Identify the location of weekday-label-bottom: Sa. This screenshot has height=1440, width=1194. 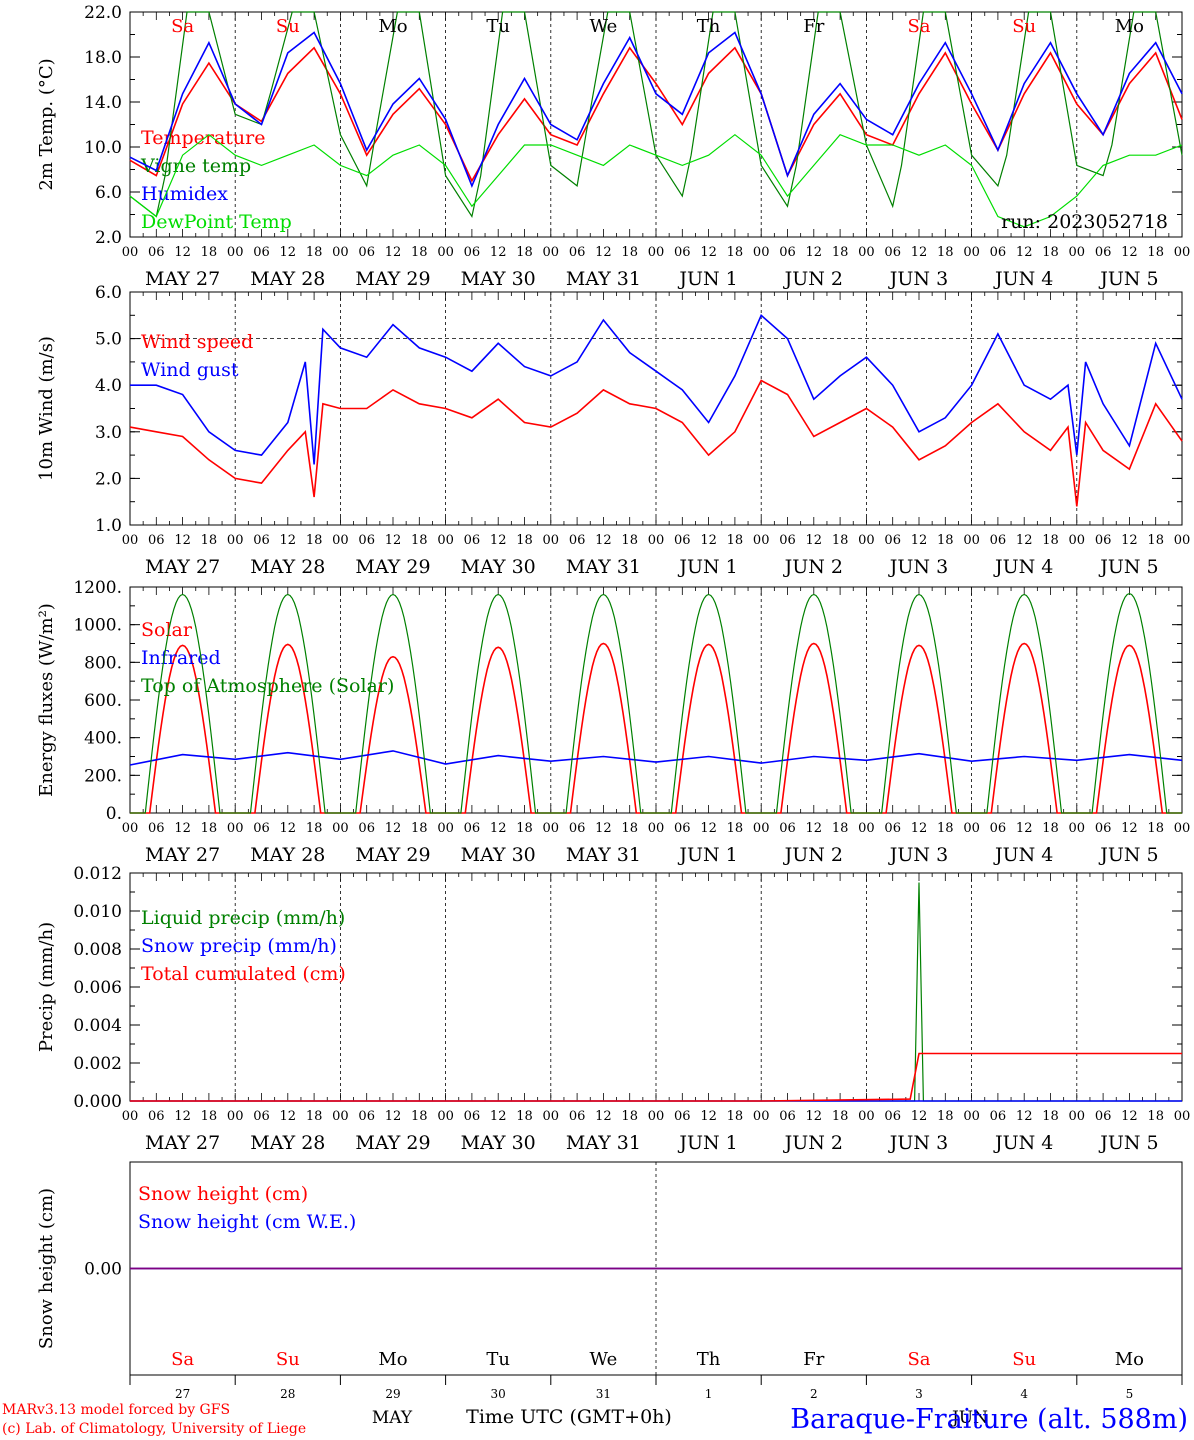
(182, 1359).